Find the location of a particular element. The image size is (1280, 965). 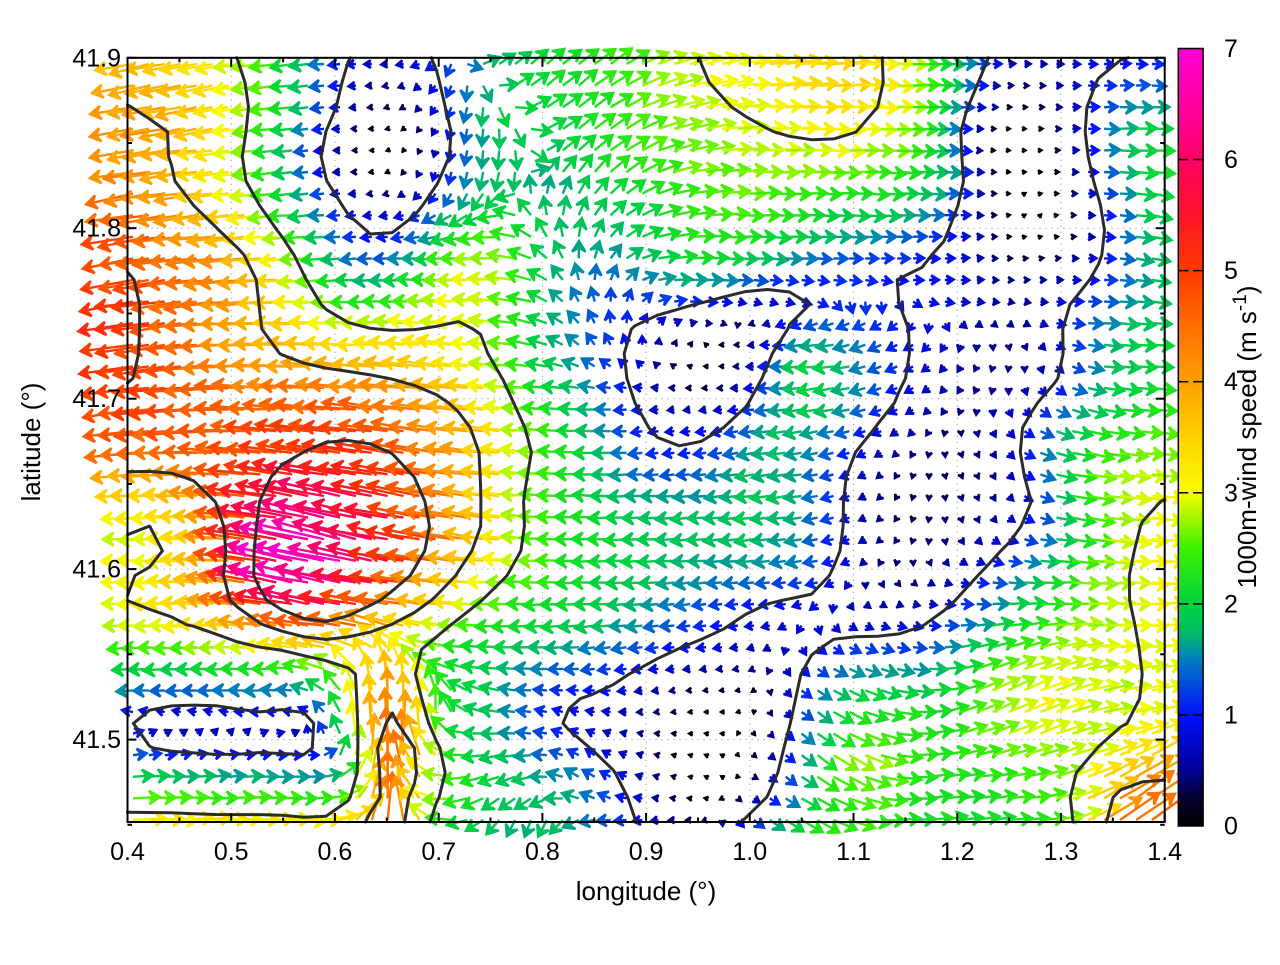

svg-text: longitude (°) is located at coordinates (646, 891).